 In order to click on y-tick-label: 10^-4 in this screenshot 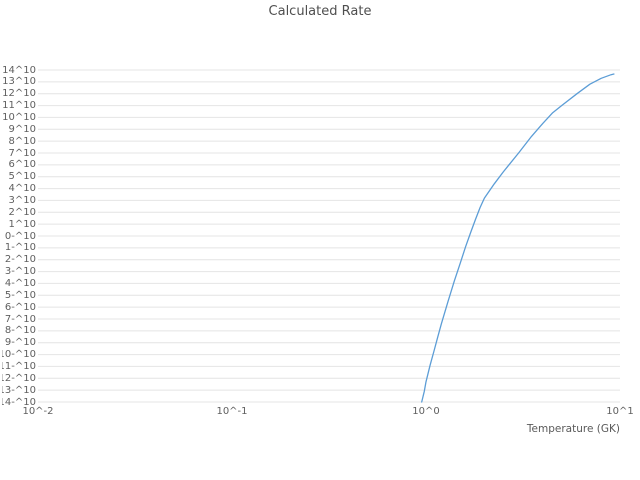, I will do `click(20, 283)`.